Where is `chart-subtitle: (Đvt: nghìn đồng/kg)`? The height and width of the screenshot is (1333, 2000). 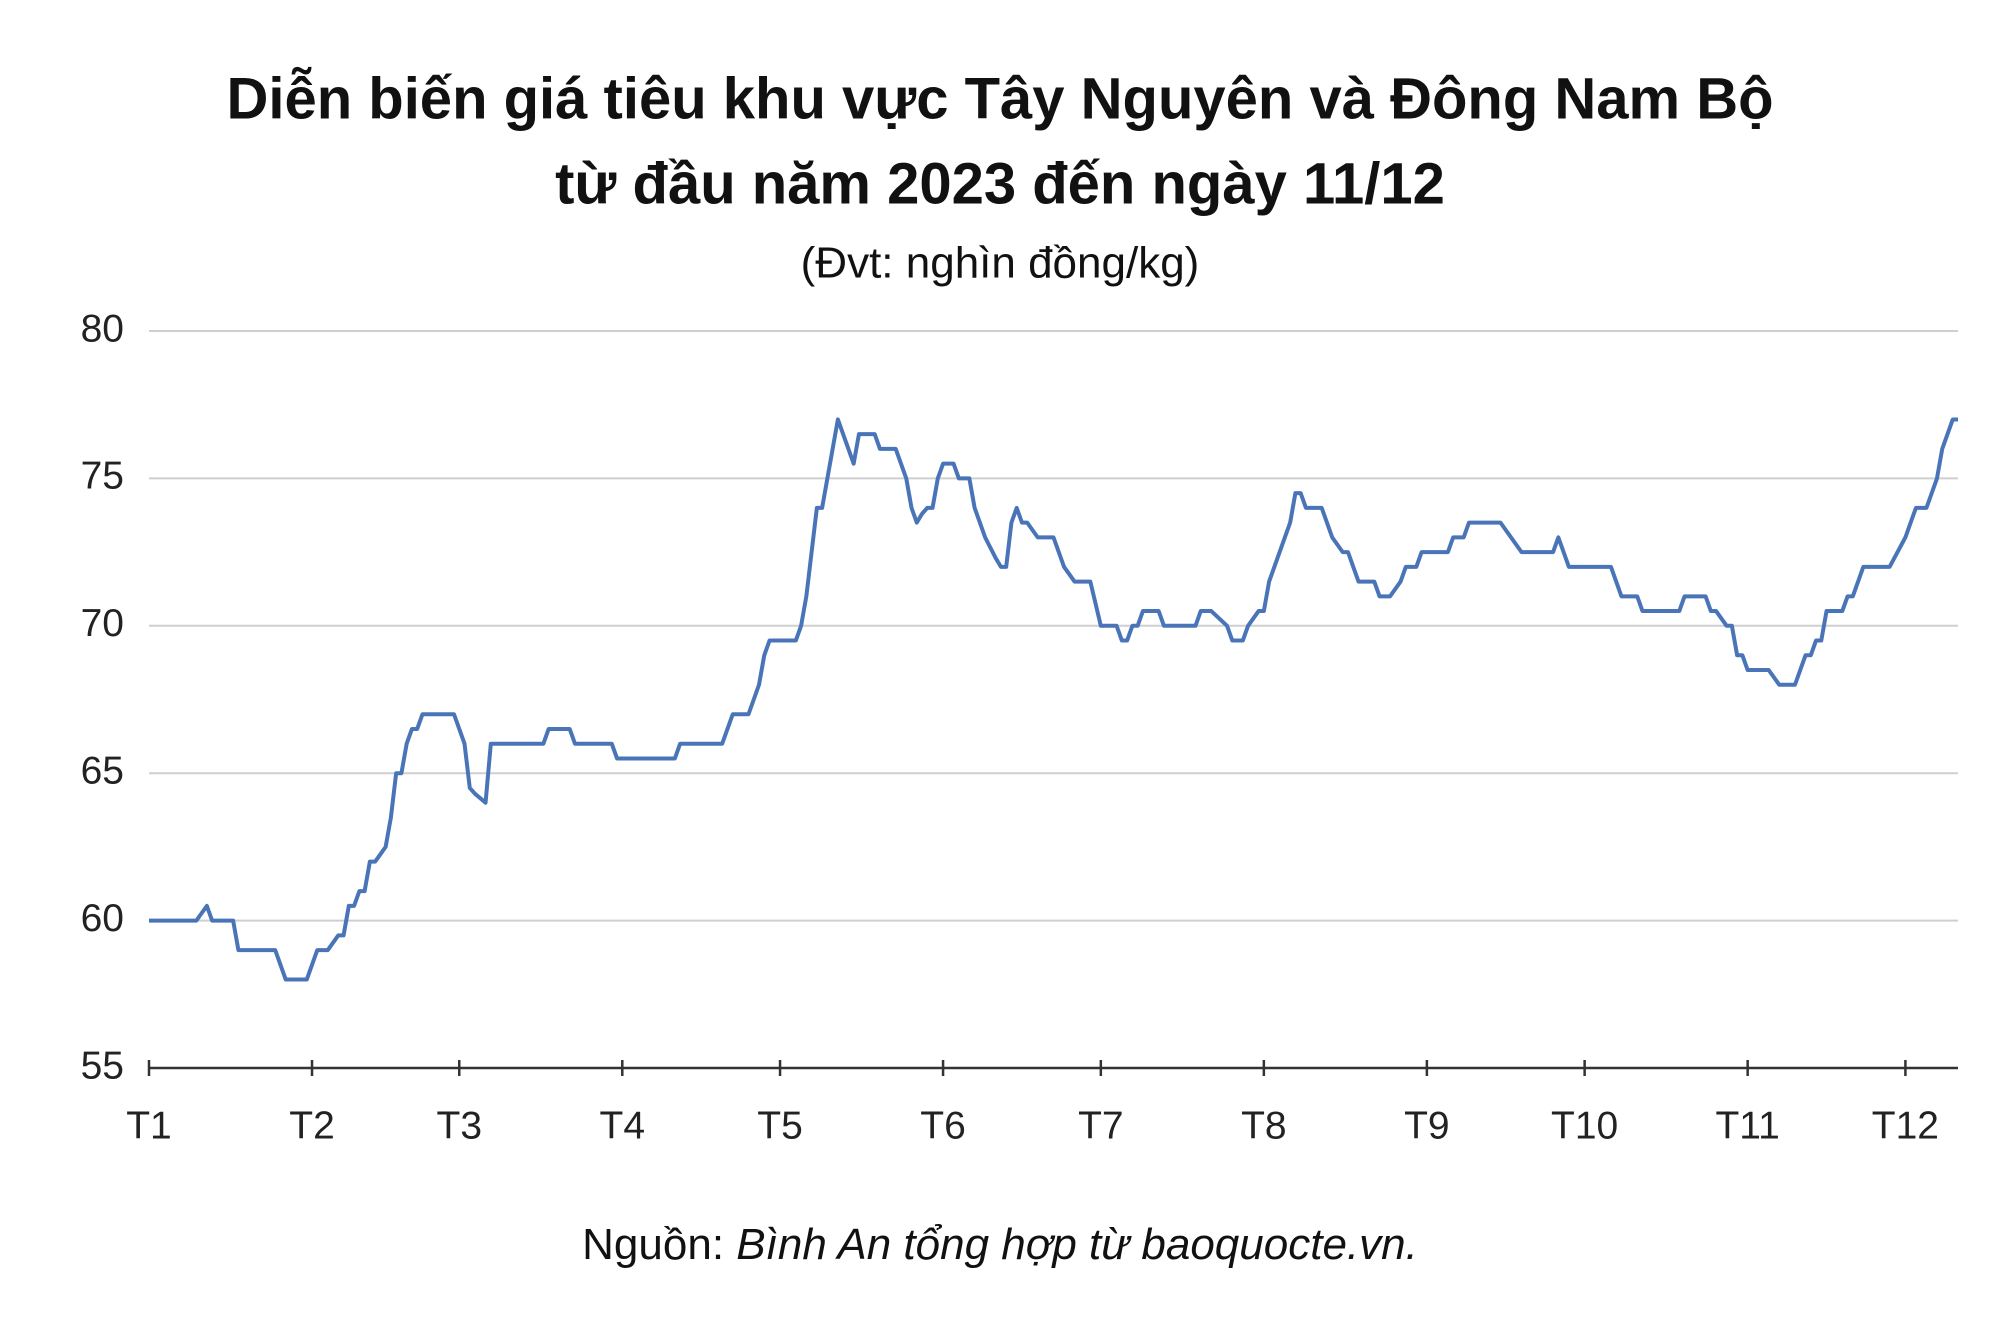
chart-subtitle: (Đvt: nghìn đồng/kg) is located at coordinates (1000, 263).